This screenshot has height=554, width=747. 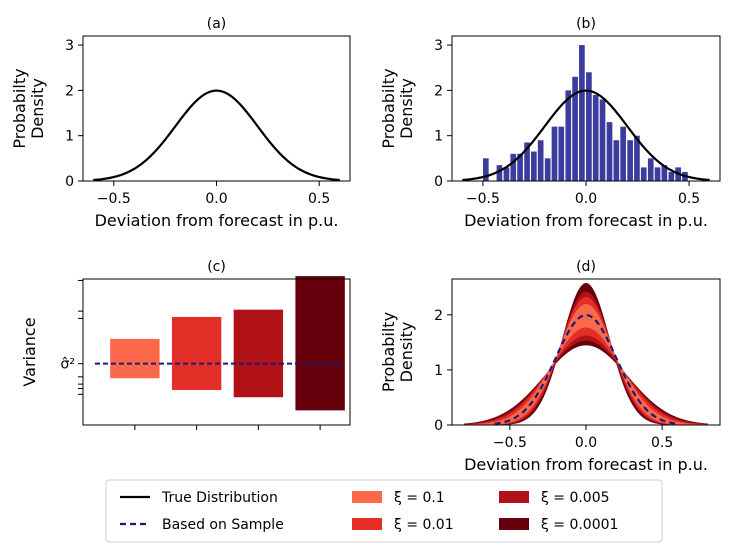 What do you see at coordinates (586, 24) in the screenshot?
I see `b-title: (b)` at bounding box center [586, 24].